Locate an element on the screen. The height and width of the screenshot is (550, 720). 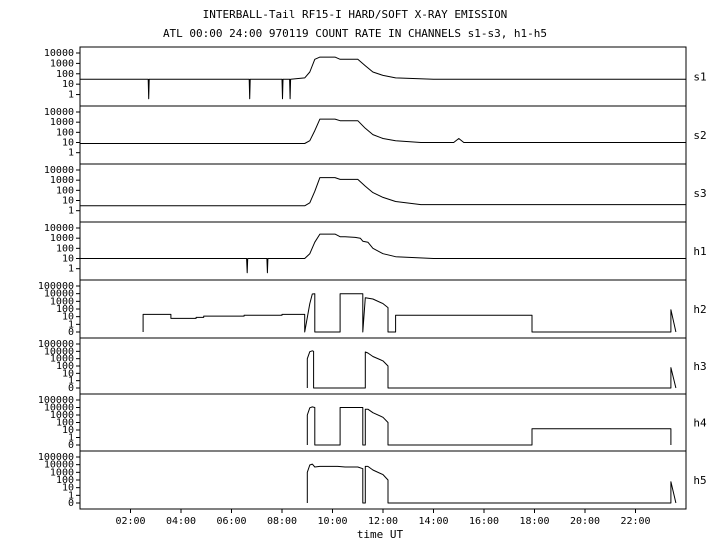
y-tick-label-h1-0: 1 is located at coordinates (71, 269).